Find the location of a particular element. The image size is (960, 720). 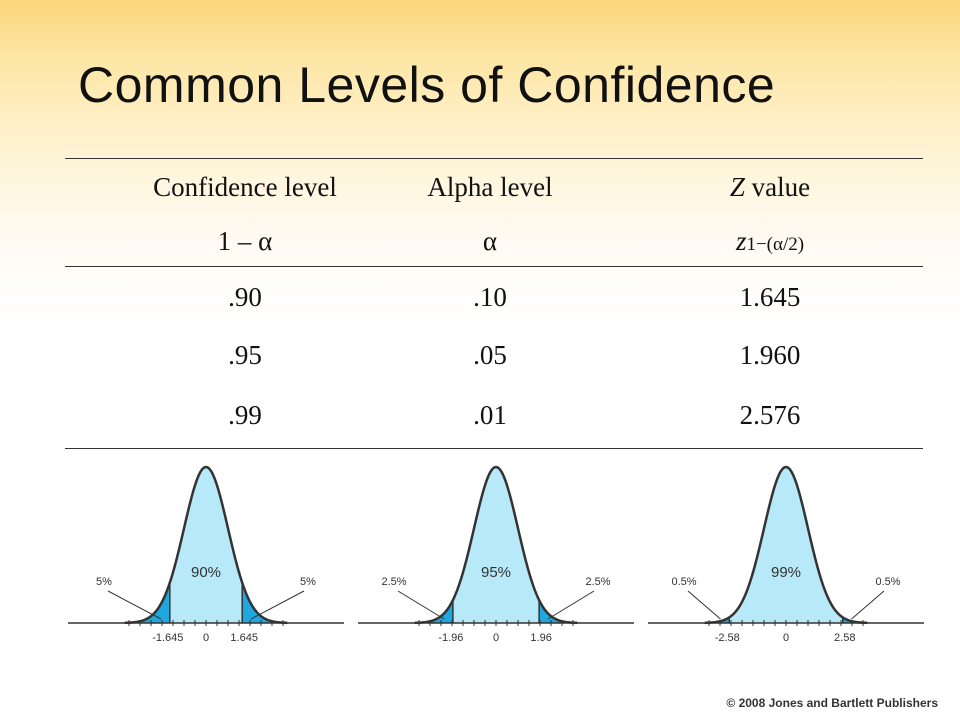

row-2-z: 1.960 is located at coordinates (770, 355).